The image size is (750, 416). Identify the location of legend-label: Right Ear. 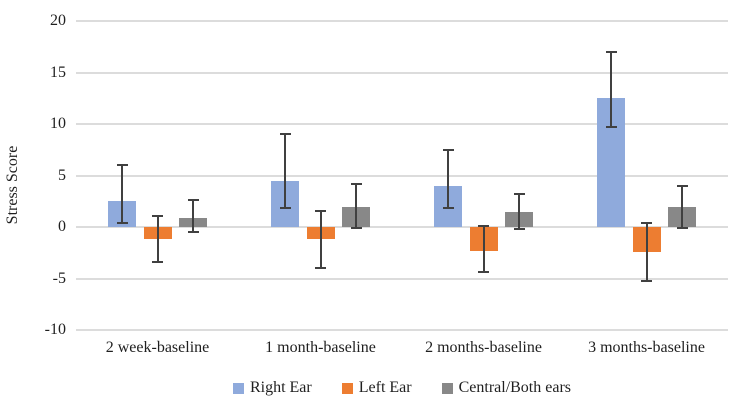
(280, 387).